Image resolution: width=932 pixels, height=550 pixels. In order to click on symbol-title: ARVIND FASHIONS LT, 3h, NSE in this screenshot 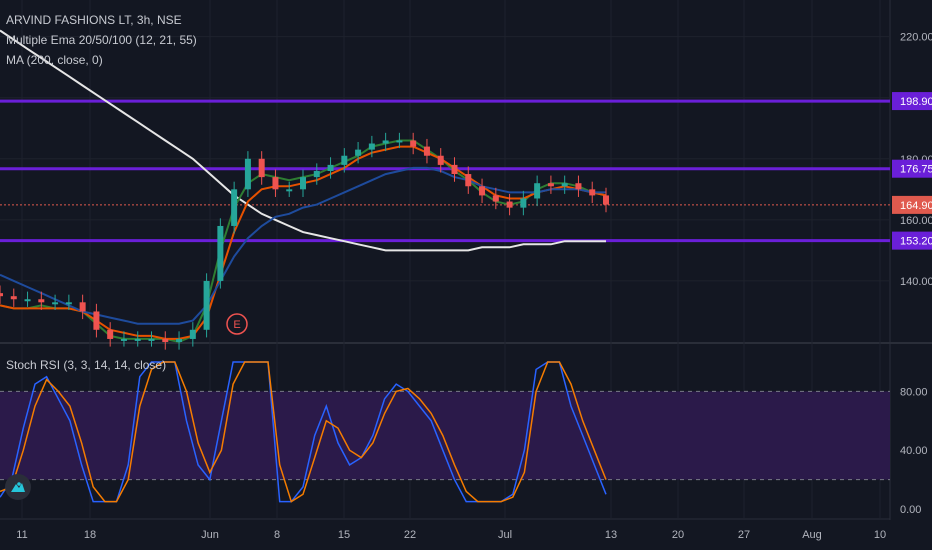, I will do `click(94, 20)`.